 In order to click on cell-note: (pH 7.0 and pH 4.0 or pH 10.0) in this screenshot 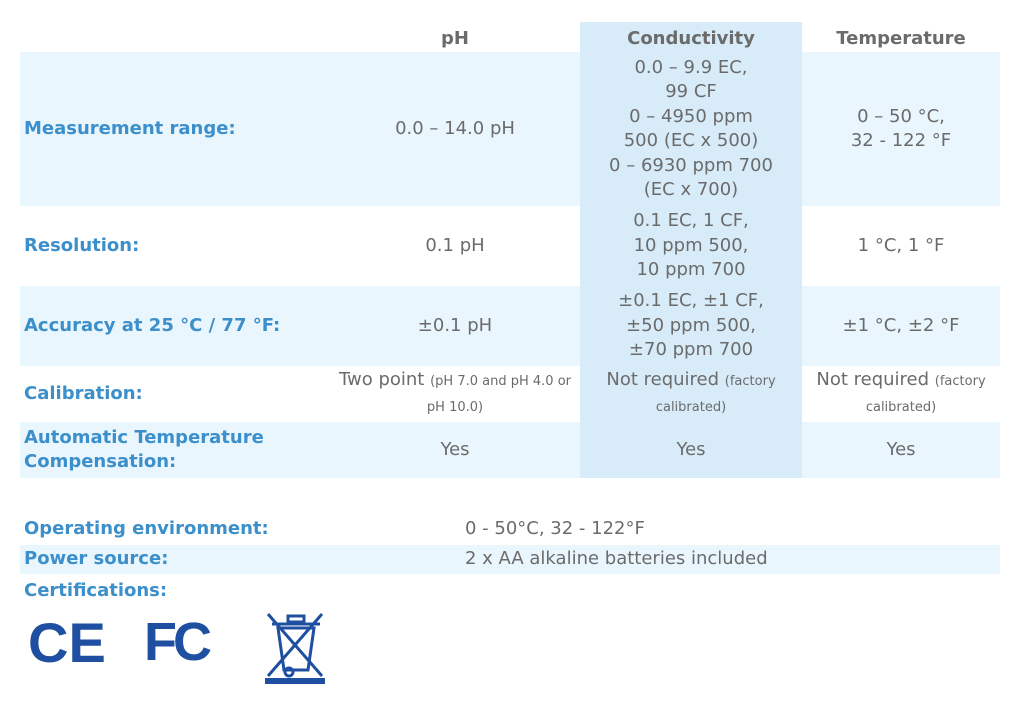, I will do `click(499, 394)`.